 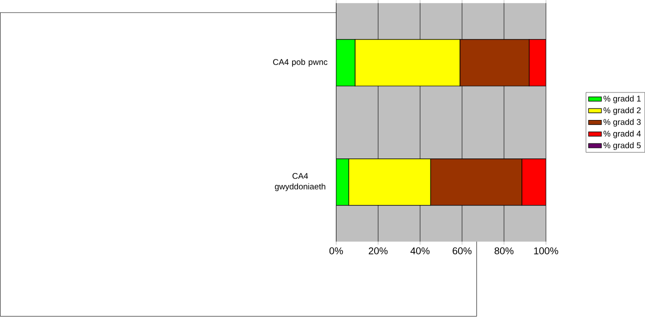 What do you see at coordinates (622, 100) in the screenshot?
I see `legend-label: % gradd 1` at bounding box center [622, 100].